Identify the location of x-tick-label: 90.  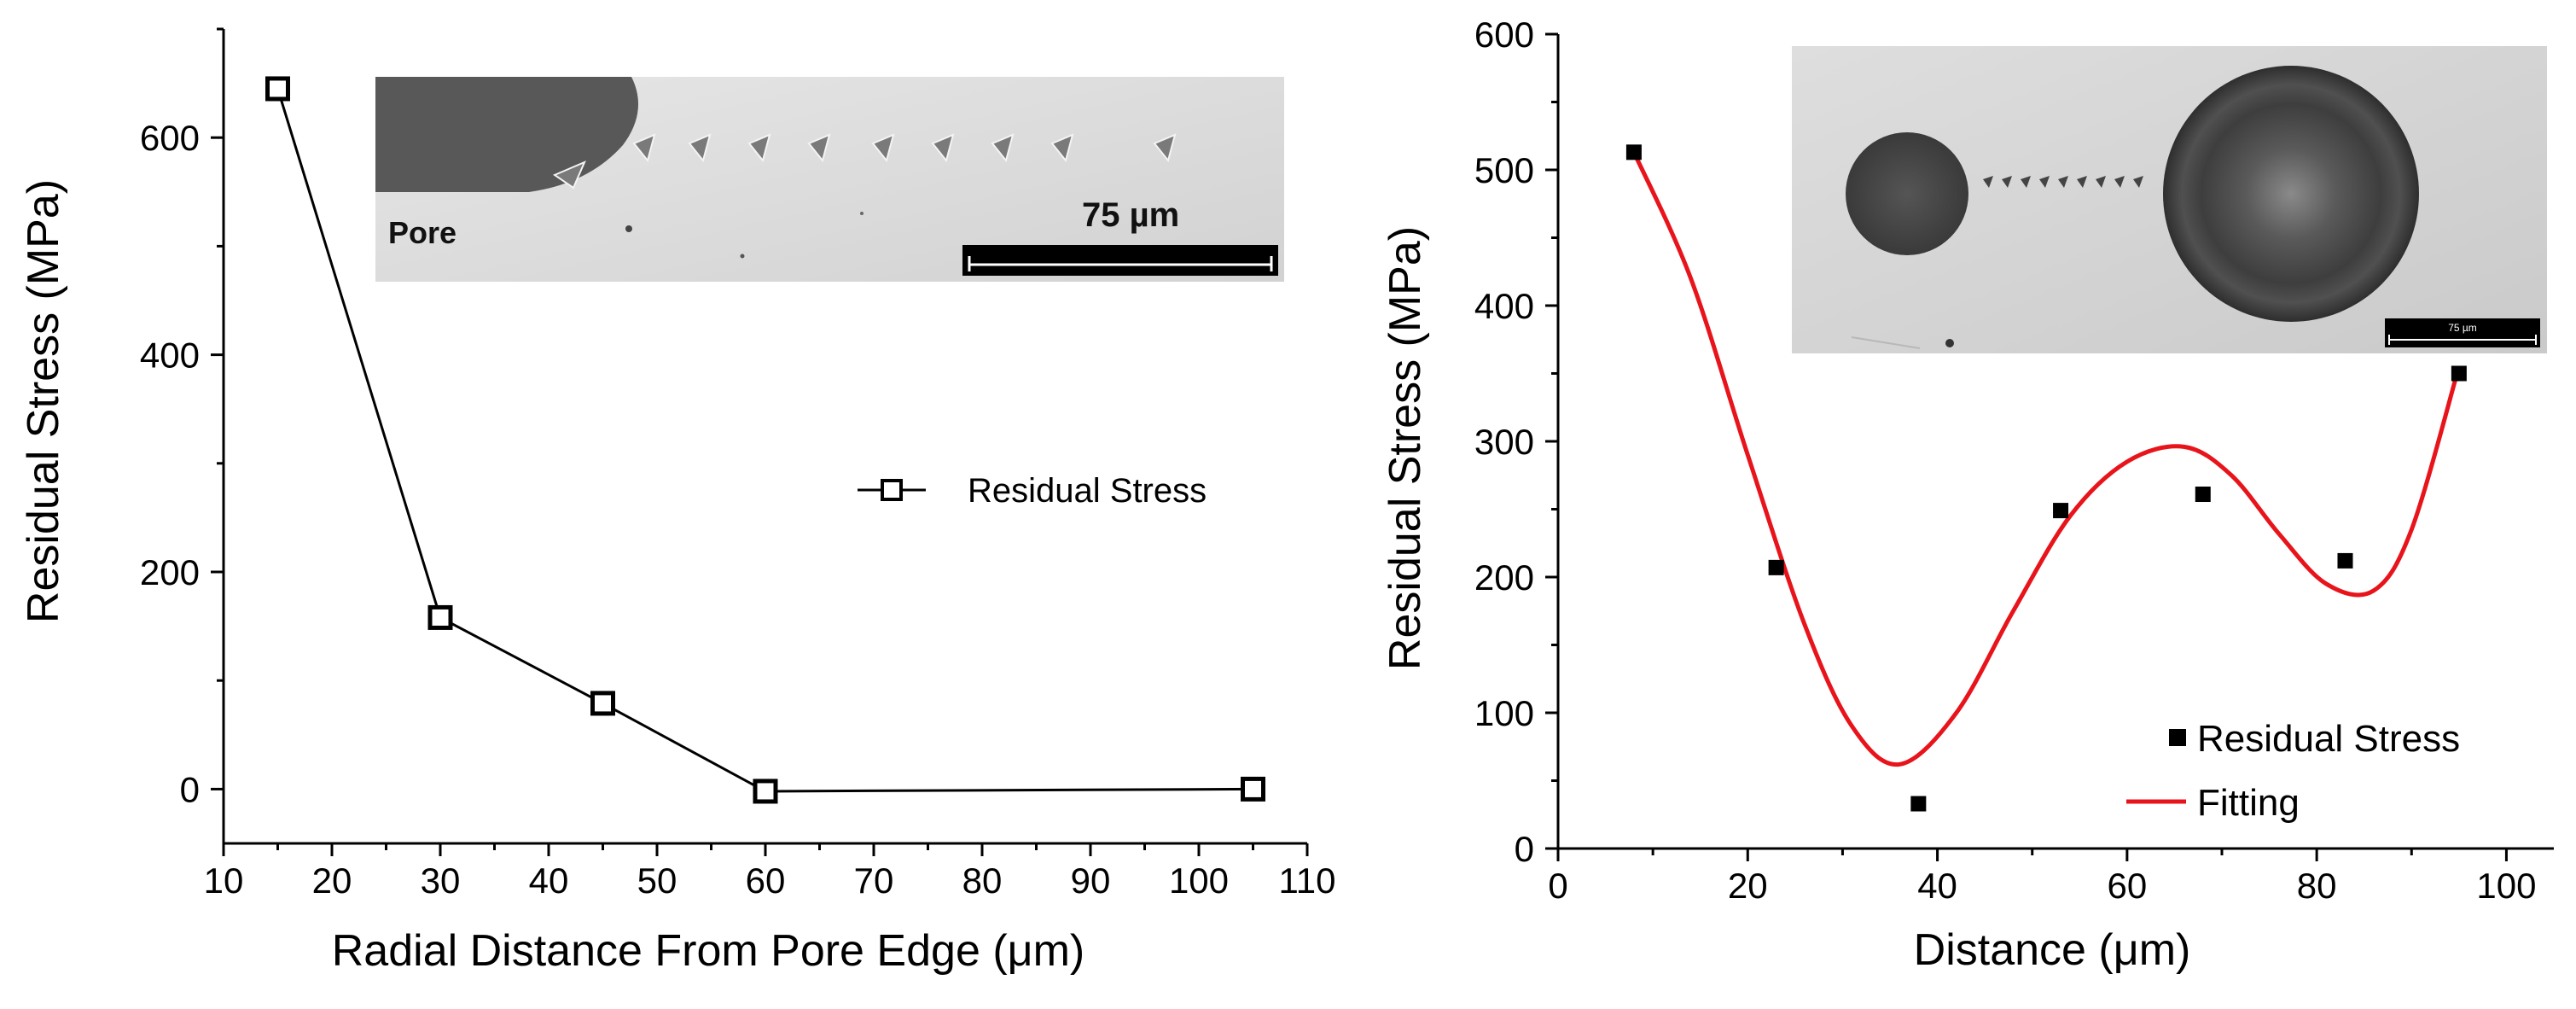
(1091, 880).